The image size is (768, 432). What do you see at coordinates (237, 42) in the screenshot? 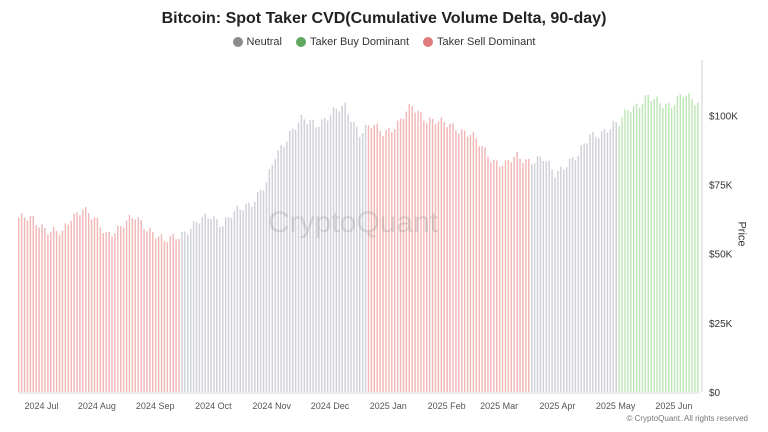
I see `legend-neutral-dot-icon` at bounding box center [237, 42].